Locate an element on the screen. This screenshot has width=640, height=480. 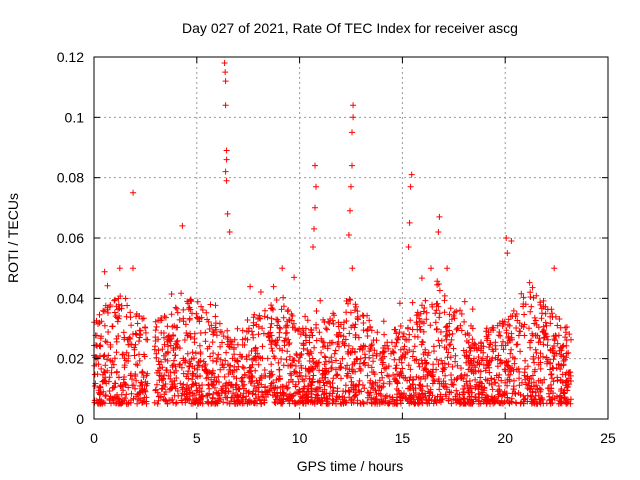
x-tick-labels: 0 5 10 15 20 25 is located at coordinates (353, 438).